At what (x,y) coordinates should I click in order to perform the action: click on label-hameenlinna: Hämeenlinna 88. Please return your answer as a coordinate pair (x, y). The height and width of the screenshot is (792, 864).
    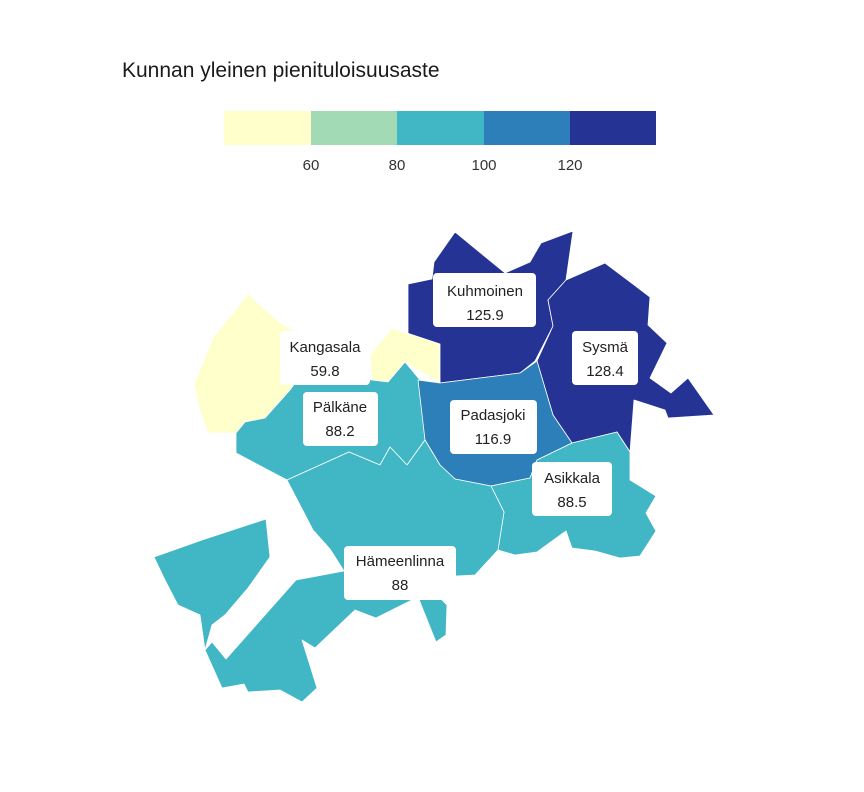
    Looking at the image, I should click on (400, 573).